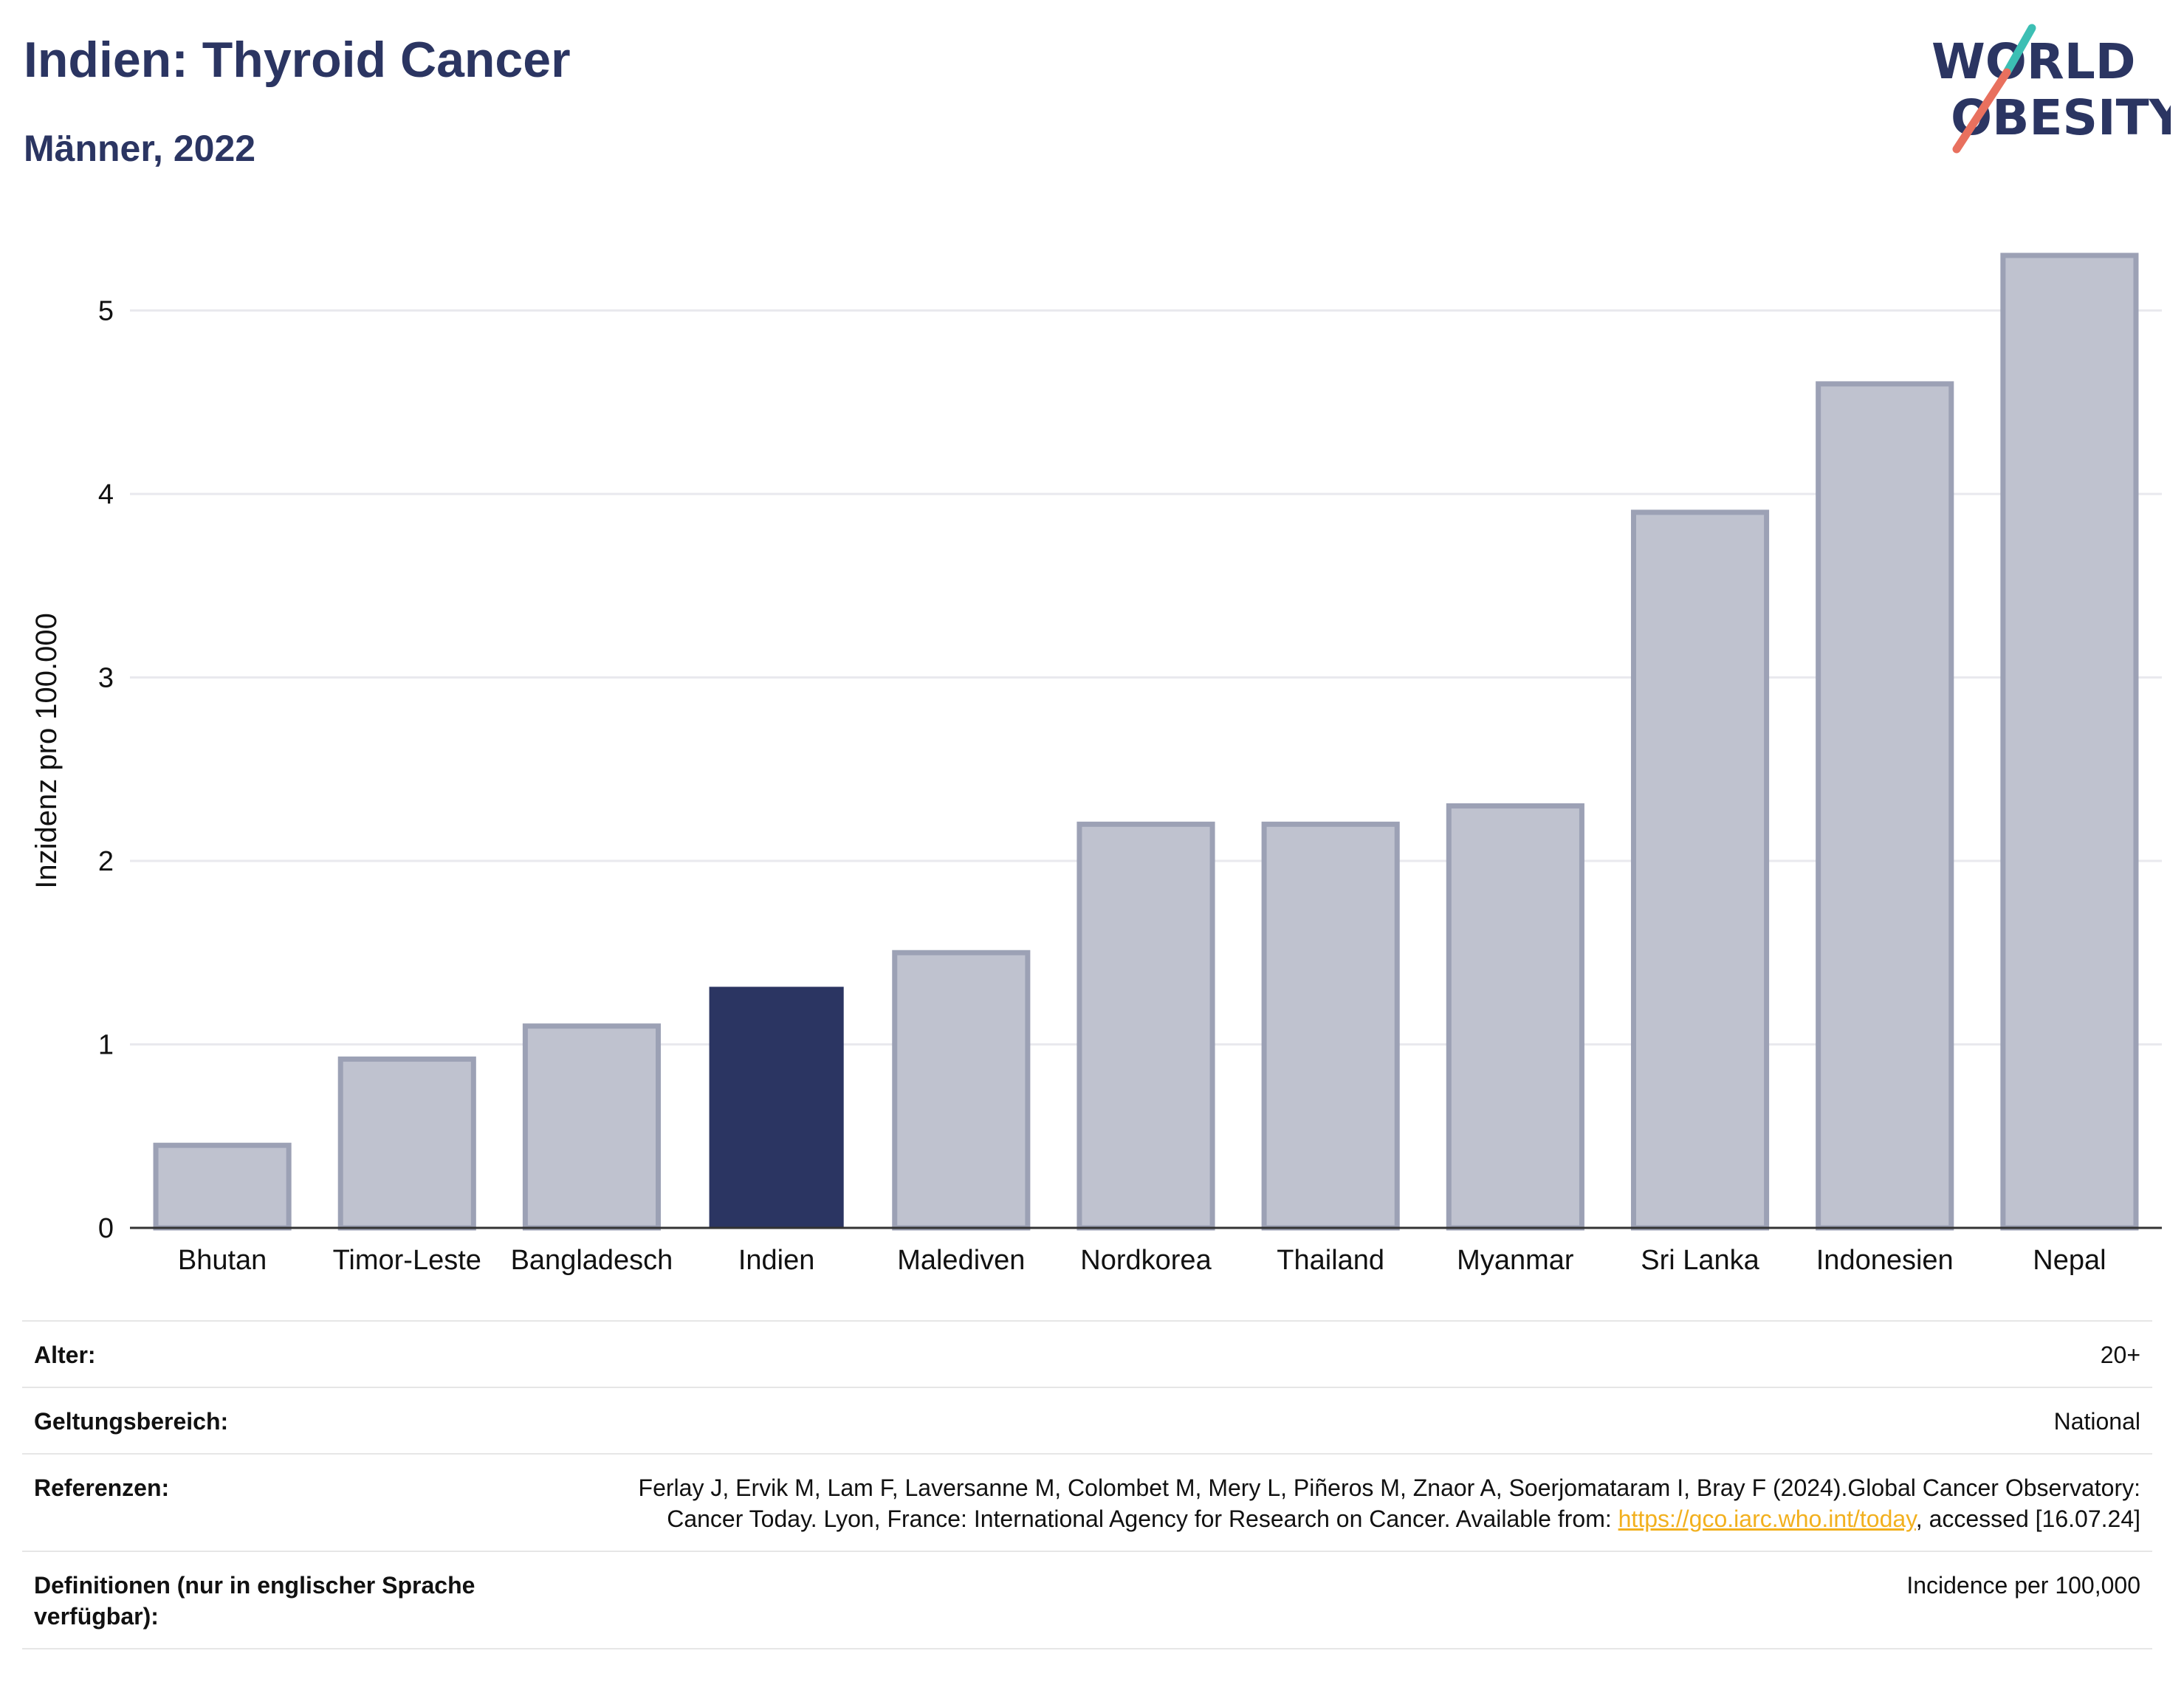 The height and width of the screenshot is (1696, 2184). I want to click on logo-text-world: WORLD, so click(2034, 61).